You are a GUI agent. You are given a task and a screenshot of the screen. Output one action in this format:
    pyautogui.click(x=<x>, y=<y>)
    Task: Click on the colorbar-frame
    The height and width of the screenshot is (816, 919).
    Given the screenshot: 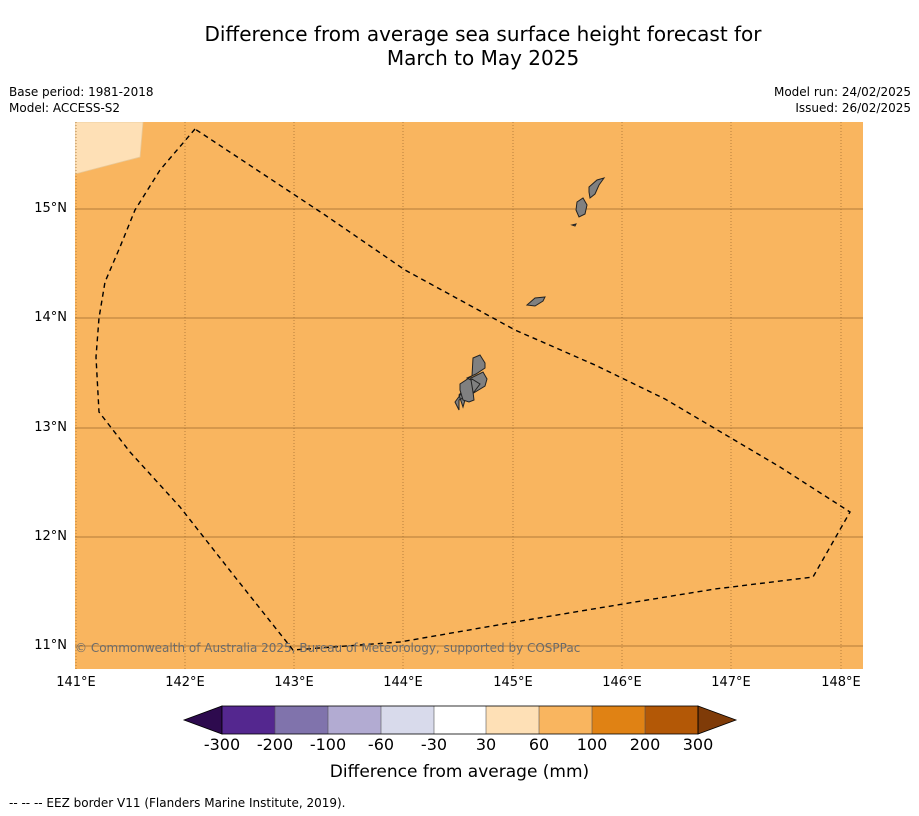 What is the action you would take?
    pyautogui.click(x=460, y=720)
    